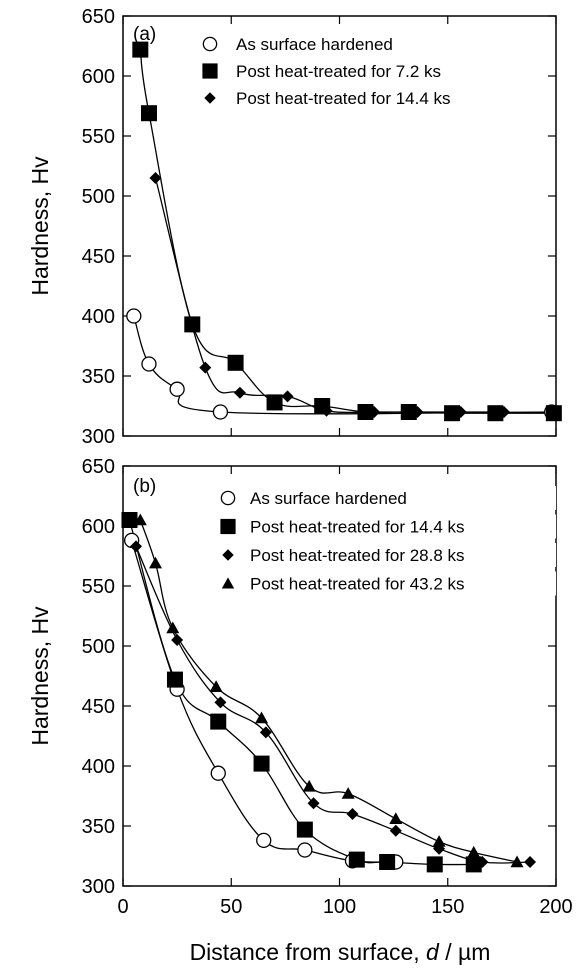 This screenshot has width=586, height=976. What do you see at coordinates (144, 486) in the screenshot?
I see `panel-b-label: (b)` at bounding box center [144, 486].